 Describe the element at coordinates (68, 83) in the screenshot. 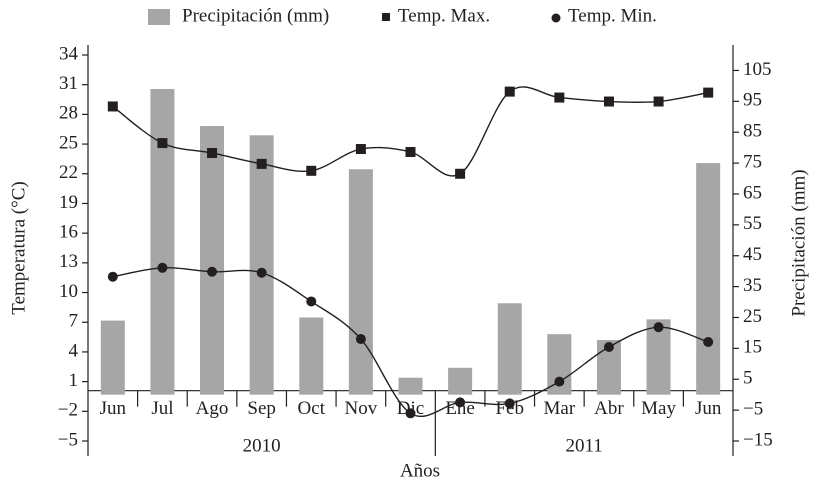

I see `y-tick-label: 31` at that location.